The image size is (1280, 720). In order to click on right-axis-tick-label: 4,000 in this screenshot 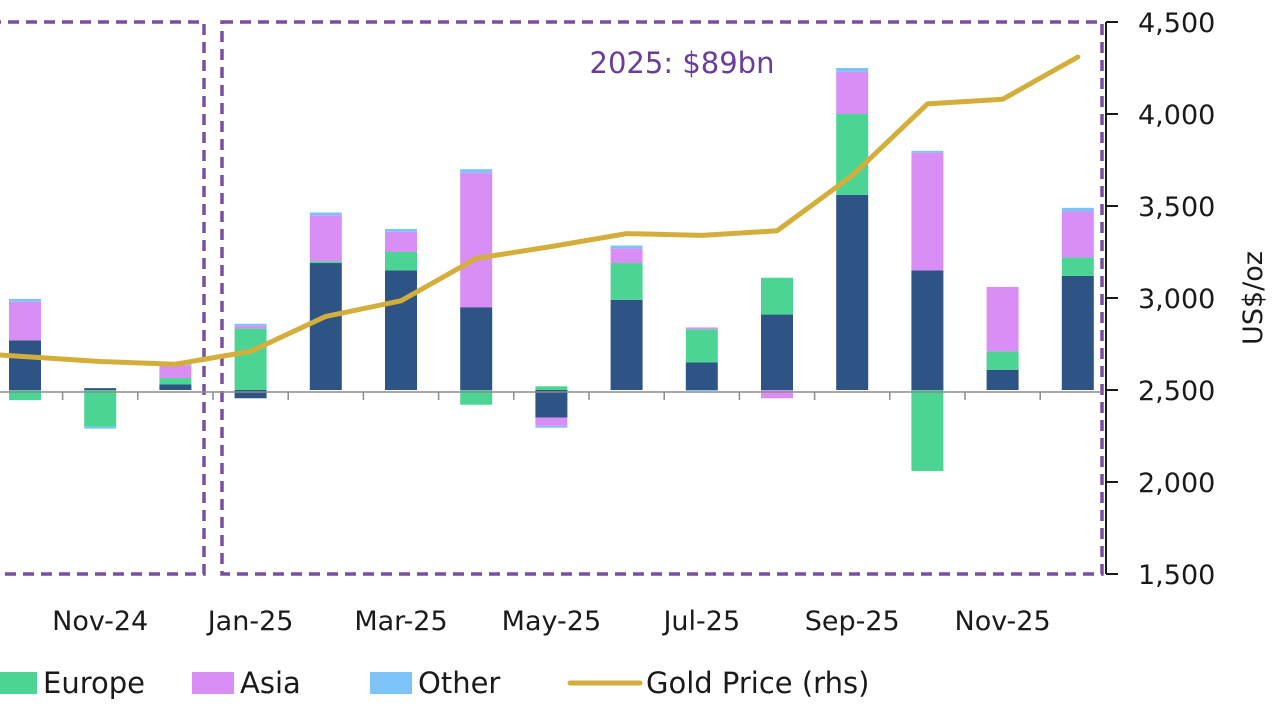, I will do `click(1176, 115)`.